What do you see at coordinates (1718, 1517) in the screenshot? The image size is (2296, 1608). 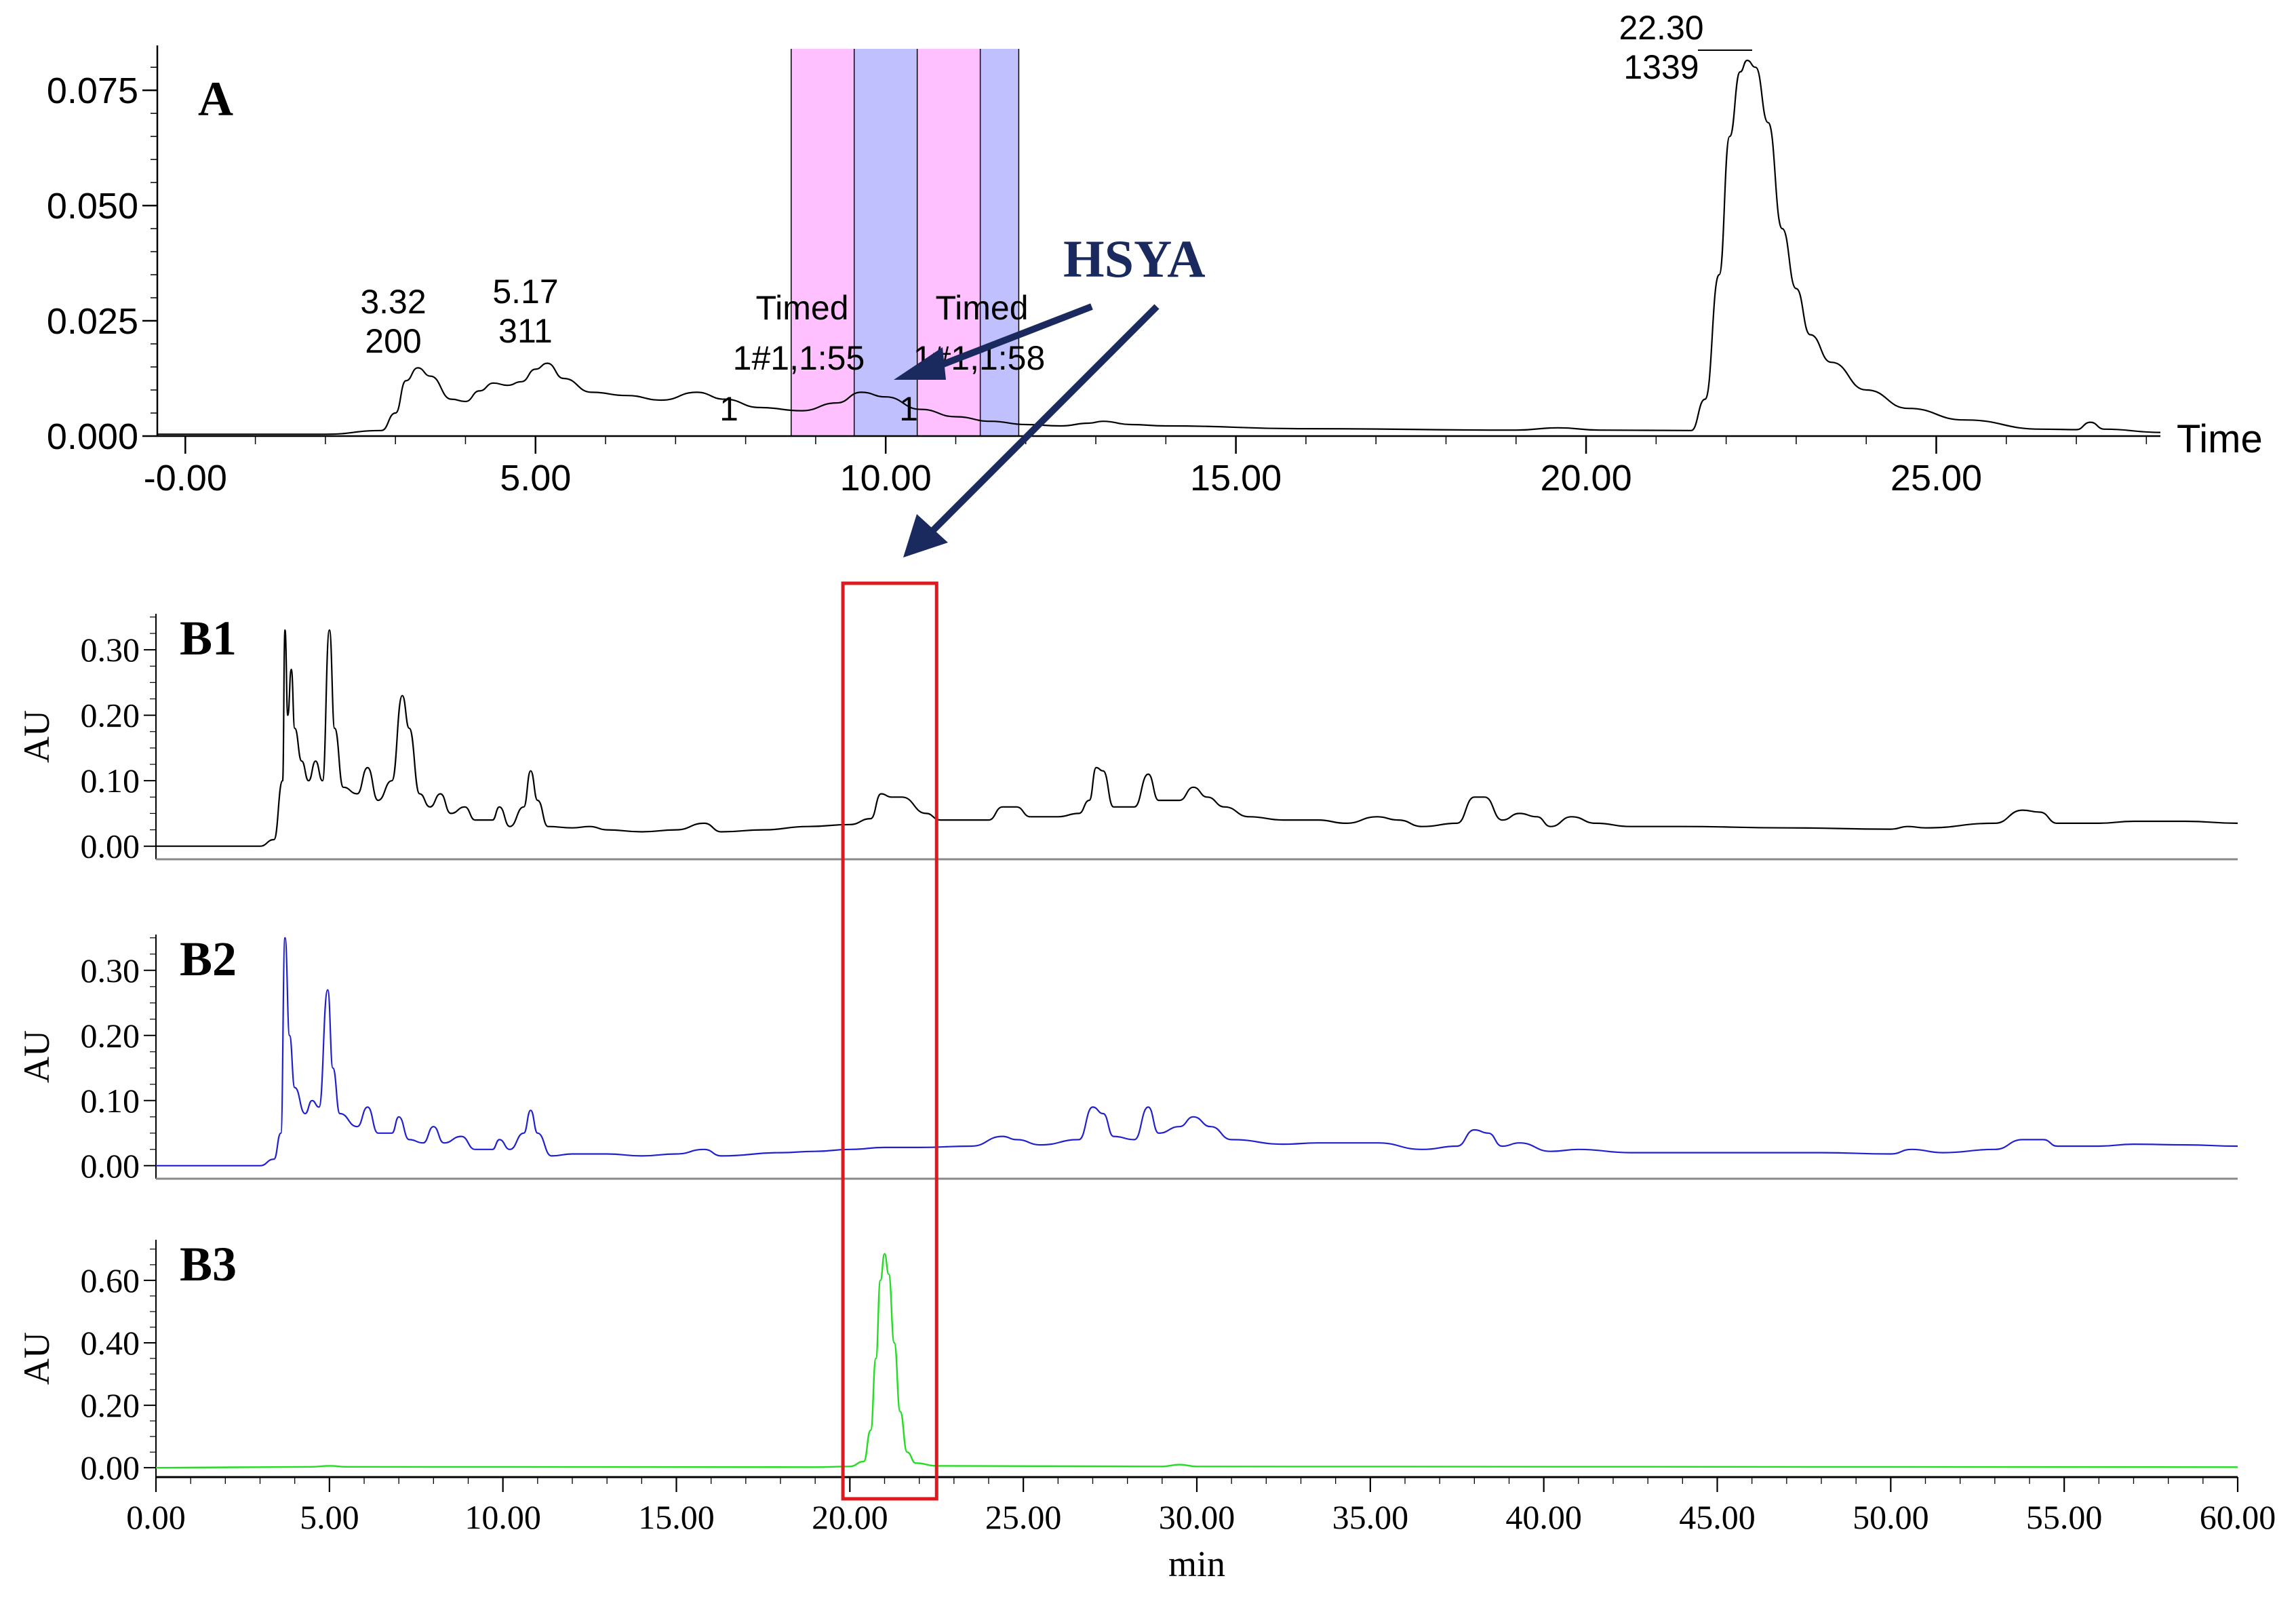 I see `x-tick-label: 45.00` at bounding box center [1718, 1517].